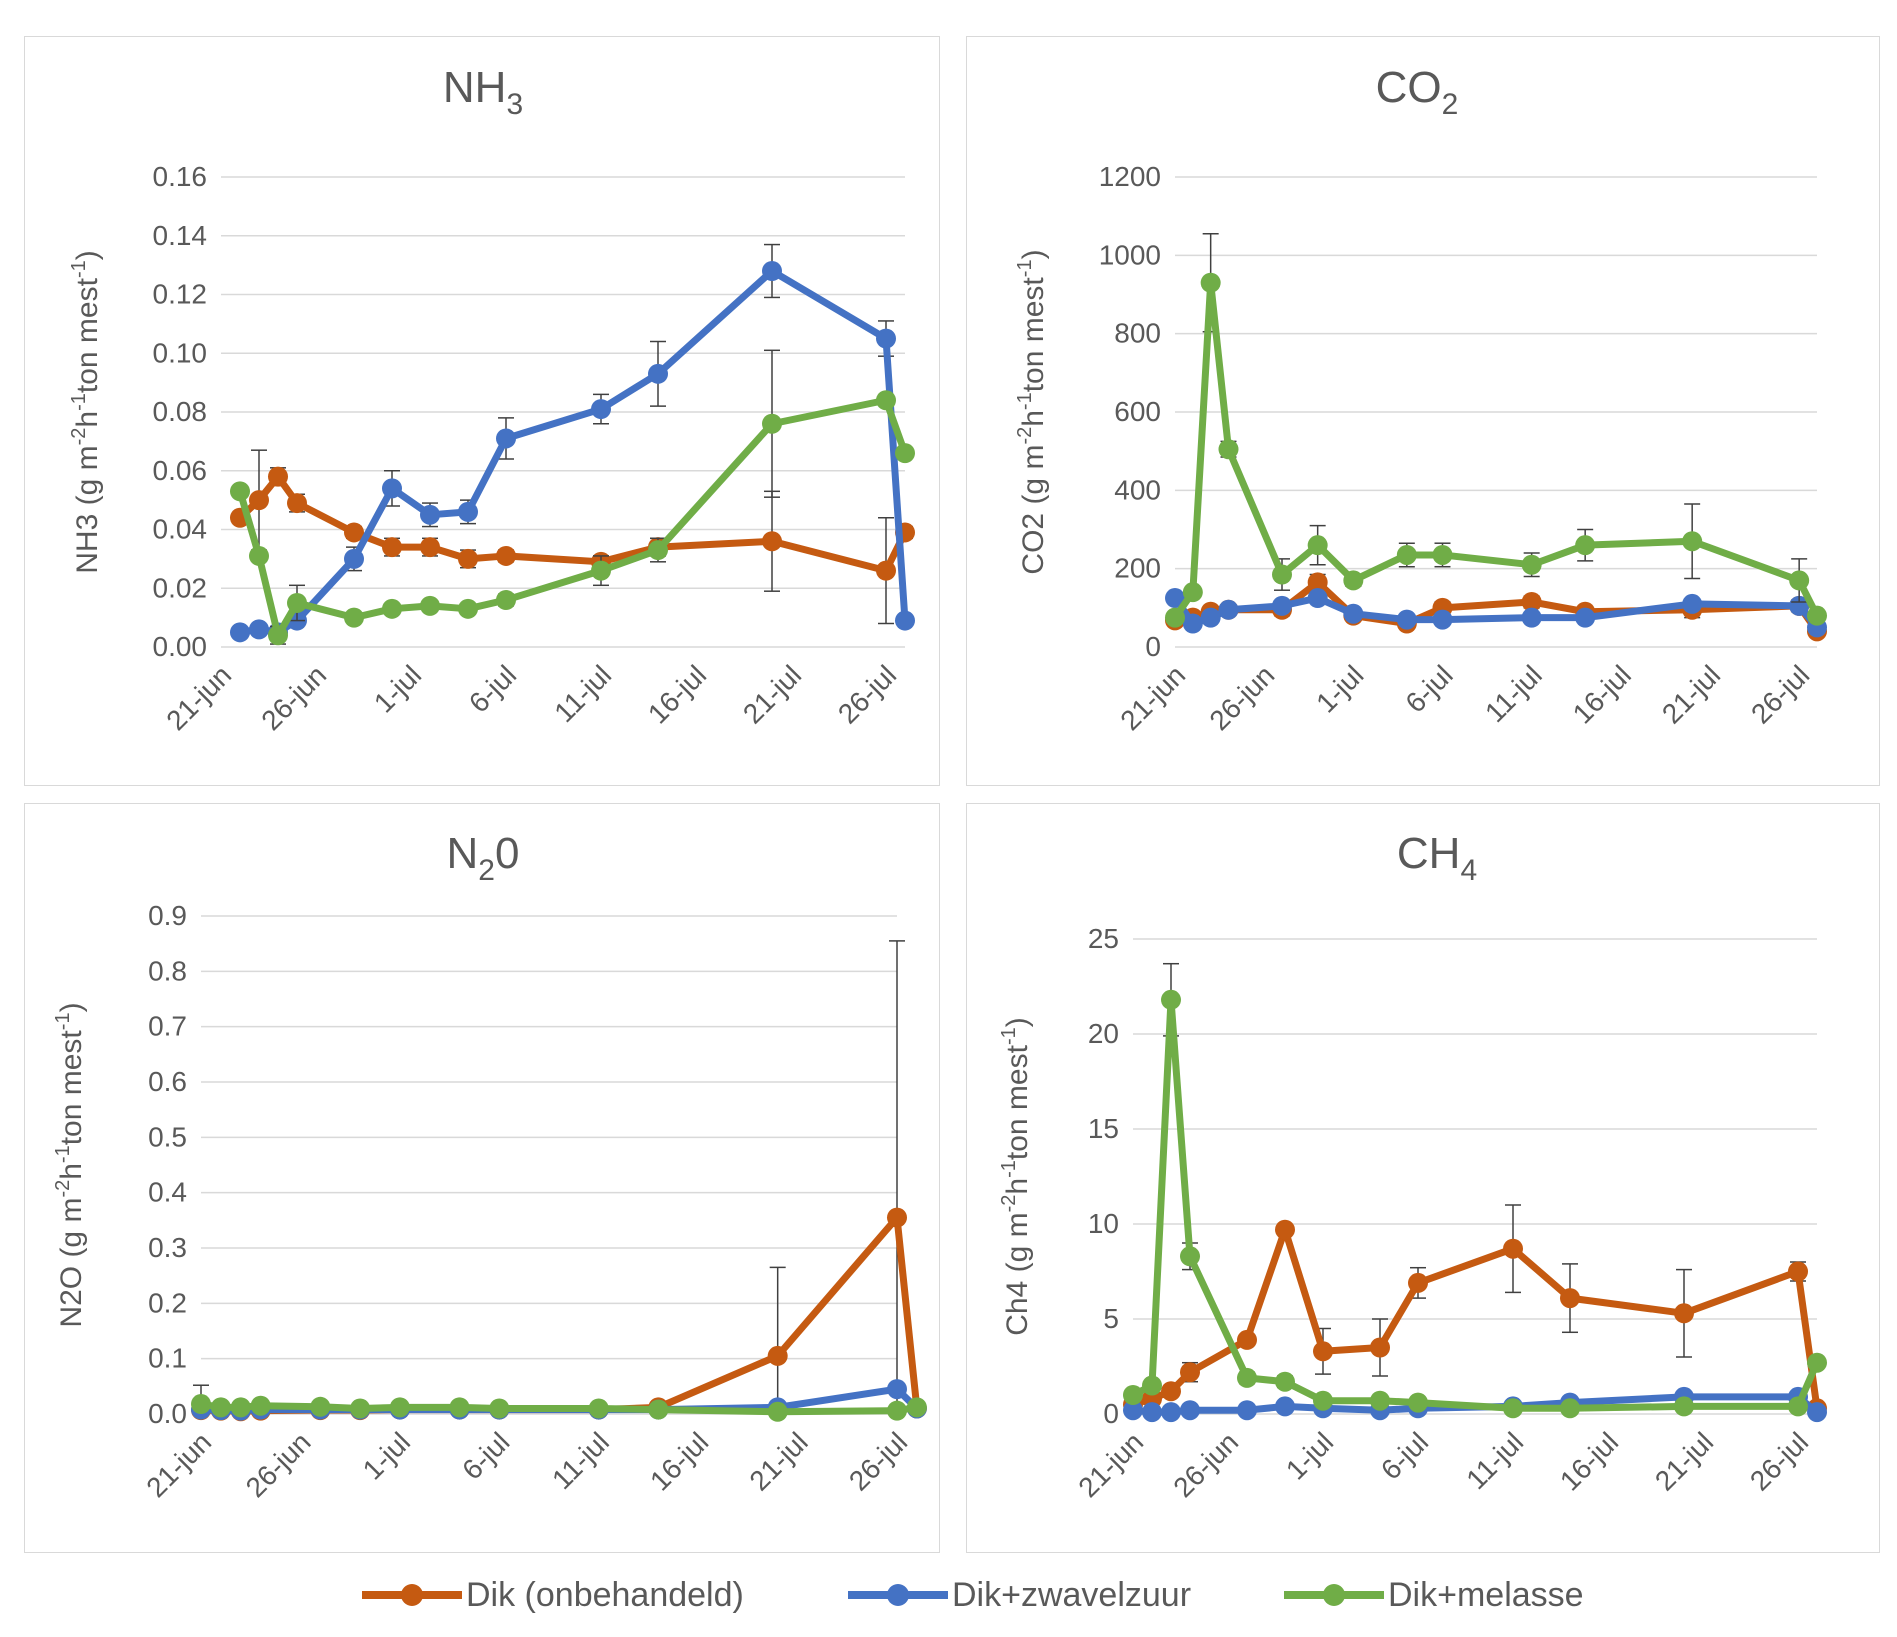 The image size is (1897, 1637). I want to click on y-tick-label: 0.16, so click(180, 176).